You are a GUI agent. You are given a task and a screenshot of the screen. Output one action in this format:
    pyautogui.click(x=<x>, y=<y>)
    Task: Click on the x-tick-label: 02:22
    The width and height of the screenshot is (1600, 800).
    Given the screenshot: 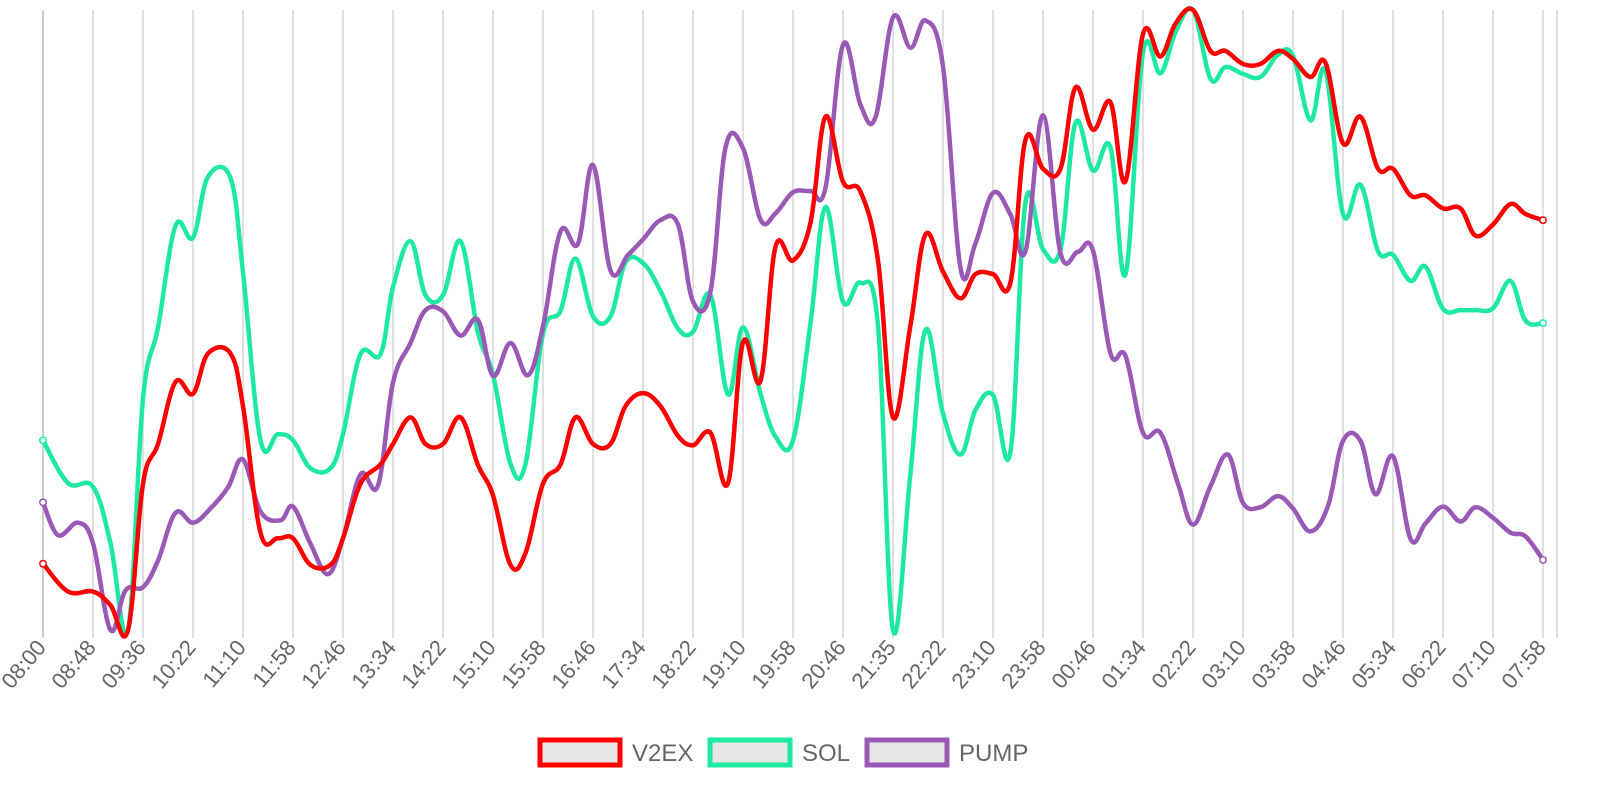 What is the action you would take?
    pyautogui.click(x=1173, y=664)
    